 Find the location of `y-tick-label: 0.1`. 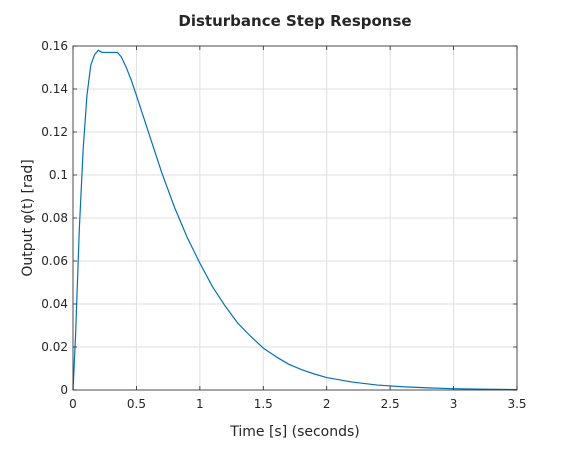

y-tick-label: 0.1 is located at coordinates (58, 175).